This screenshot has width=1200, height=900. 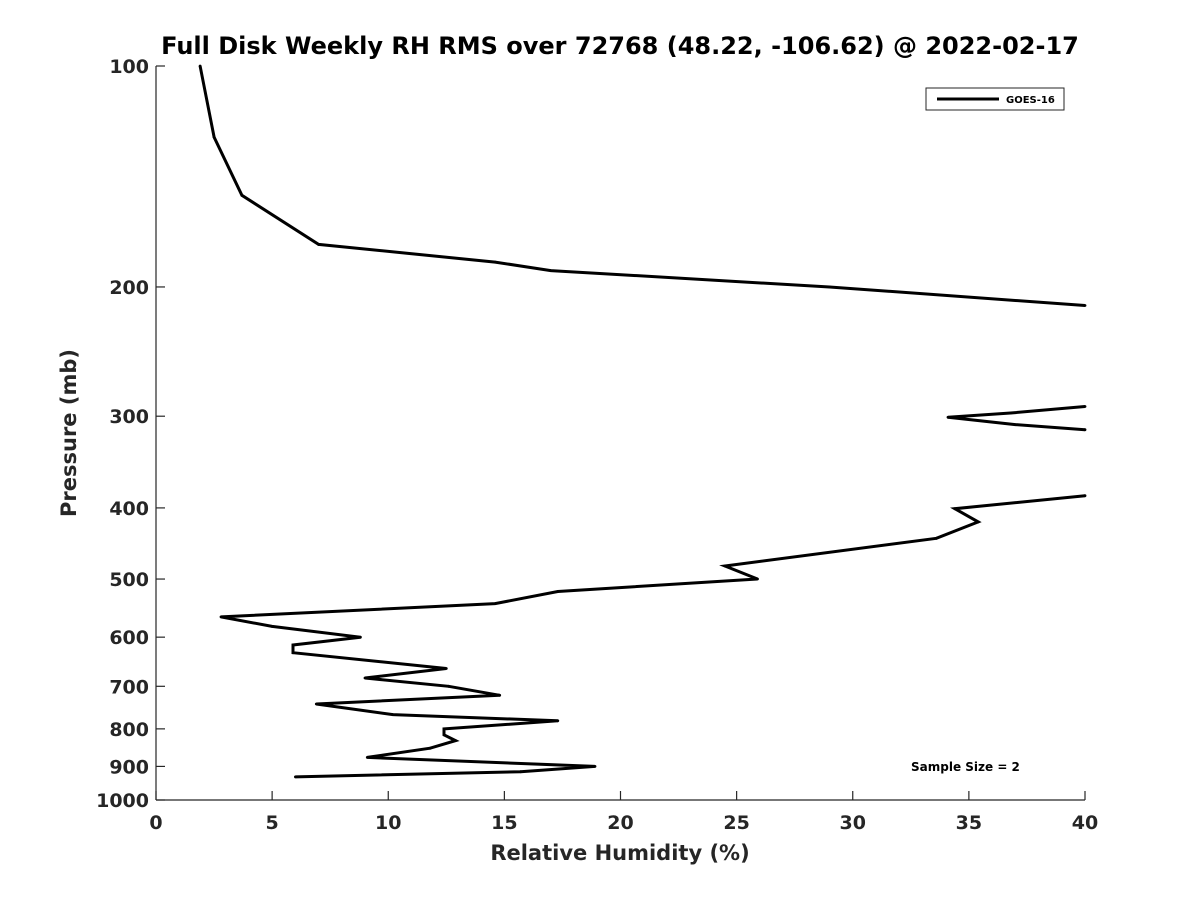 What do you see at coordinates (965, 767) in the screenshot?
I see `sample-size-annotation: Sample Size = 2` at bounding box center [965, 767].